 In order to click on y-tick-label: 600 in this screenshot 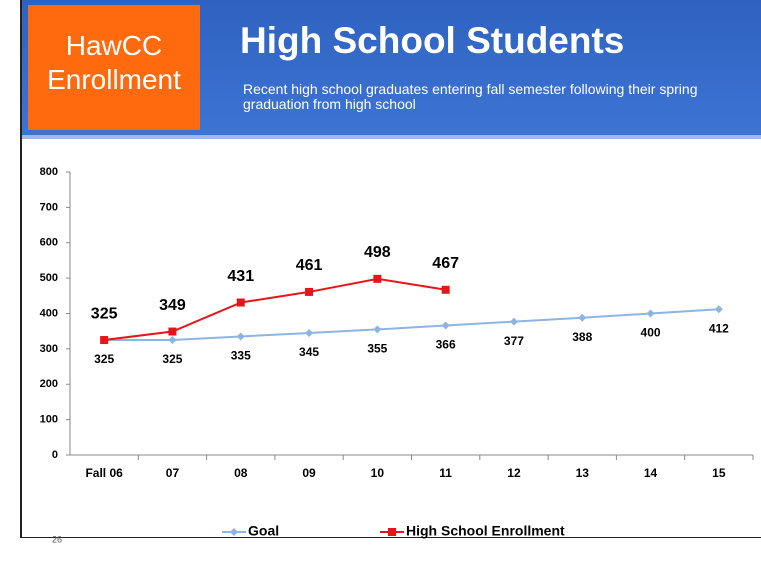, I will do `click(49, 243)`.